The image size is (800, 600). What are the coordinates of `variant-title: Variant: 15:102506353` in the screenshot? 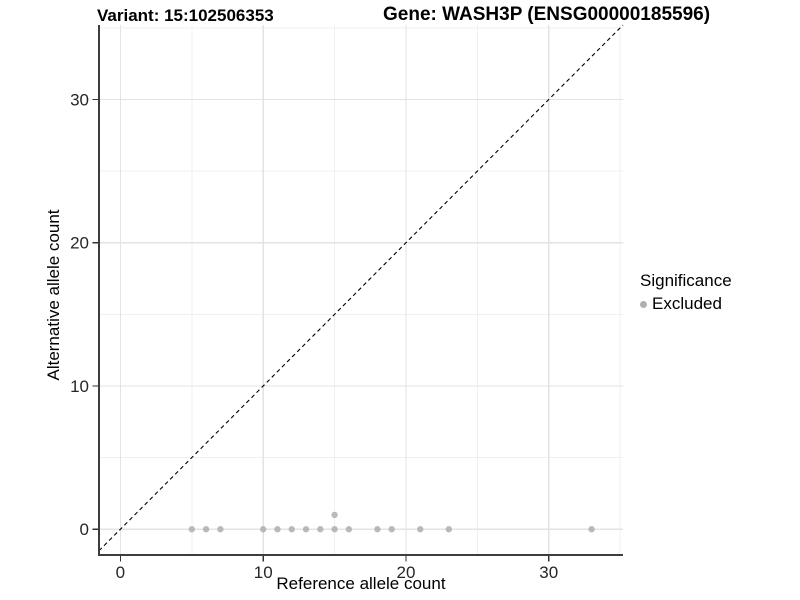 It's located at (185, 15).